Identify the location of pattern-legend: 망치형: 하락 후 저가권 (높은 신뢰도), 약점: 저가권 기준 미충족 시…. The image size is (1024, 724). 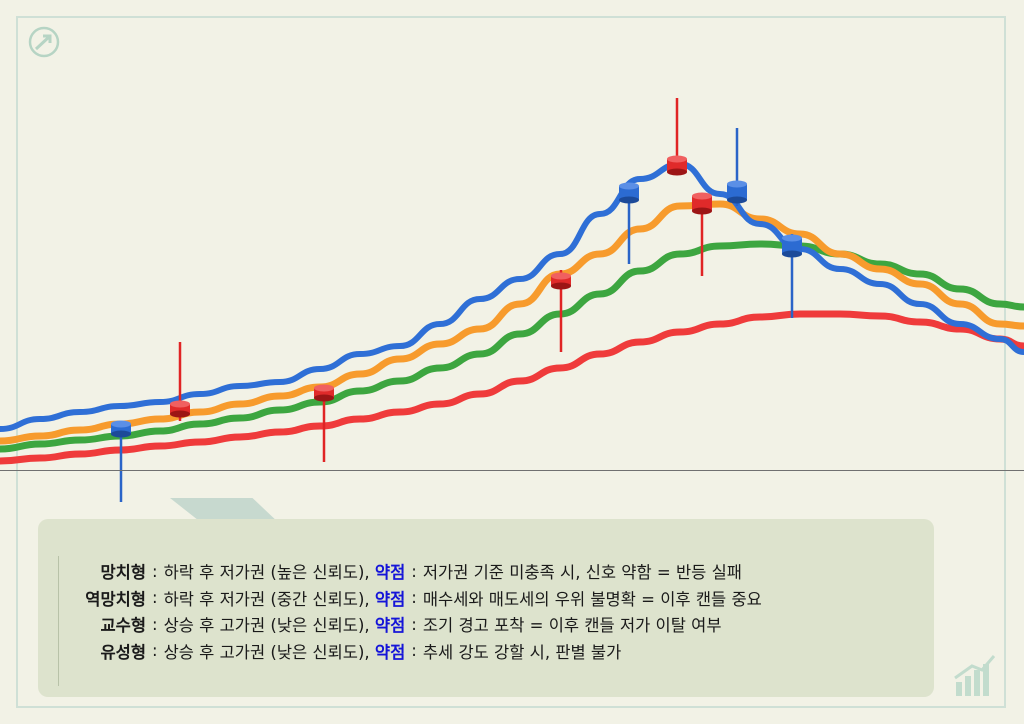
(413, 611).